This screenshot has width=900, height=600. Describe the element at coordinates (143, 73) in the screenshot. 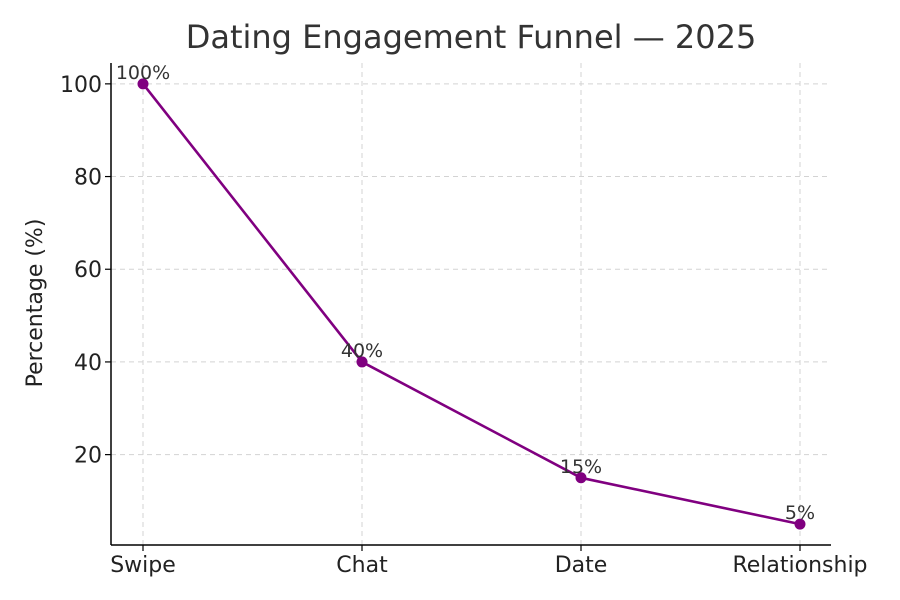

I see `data-label: 100%` at that location.